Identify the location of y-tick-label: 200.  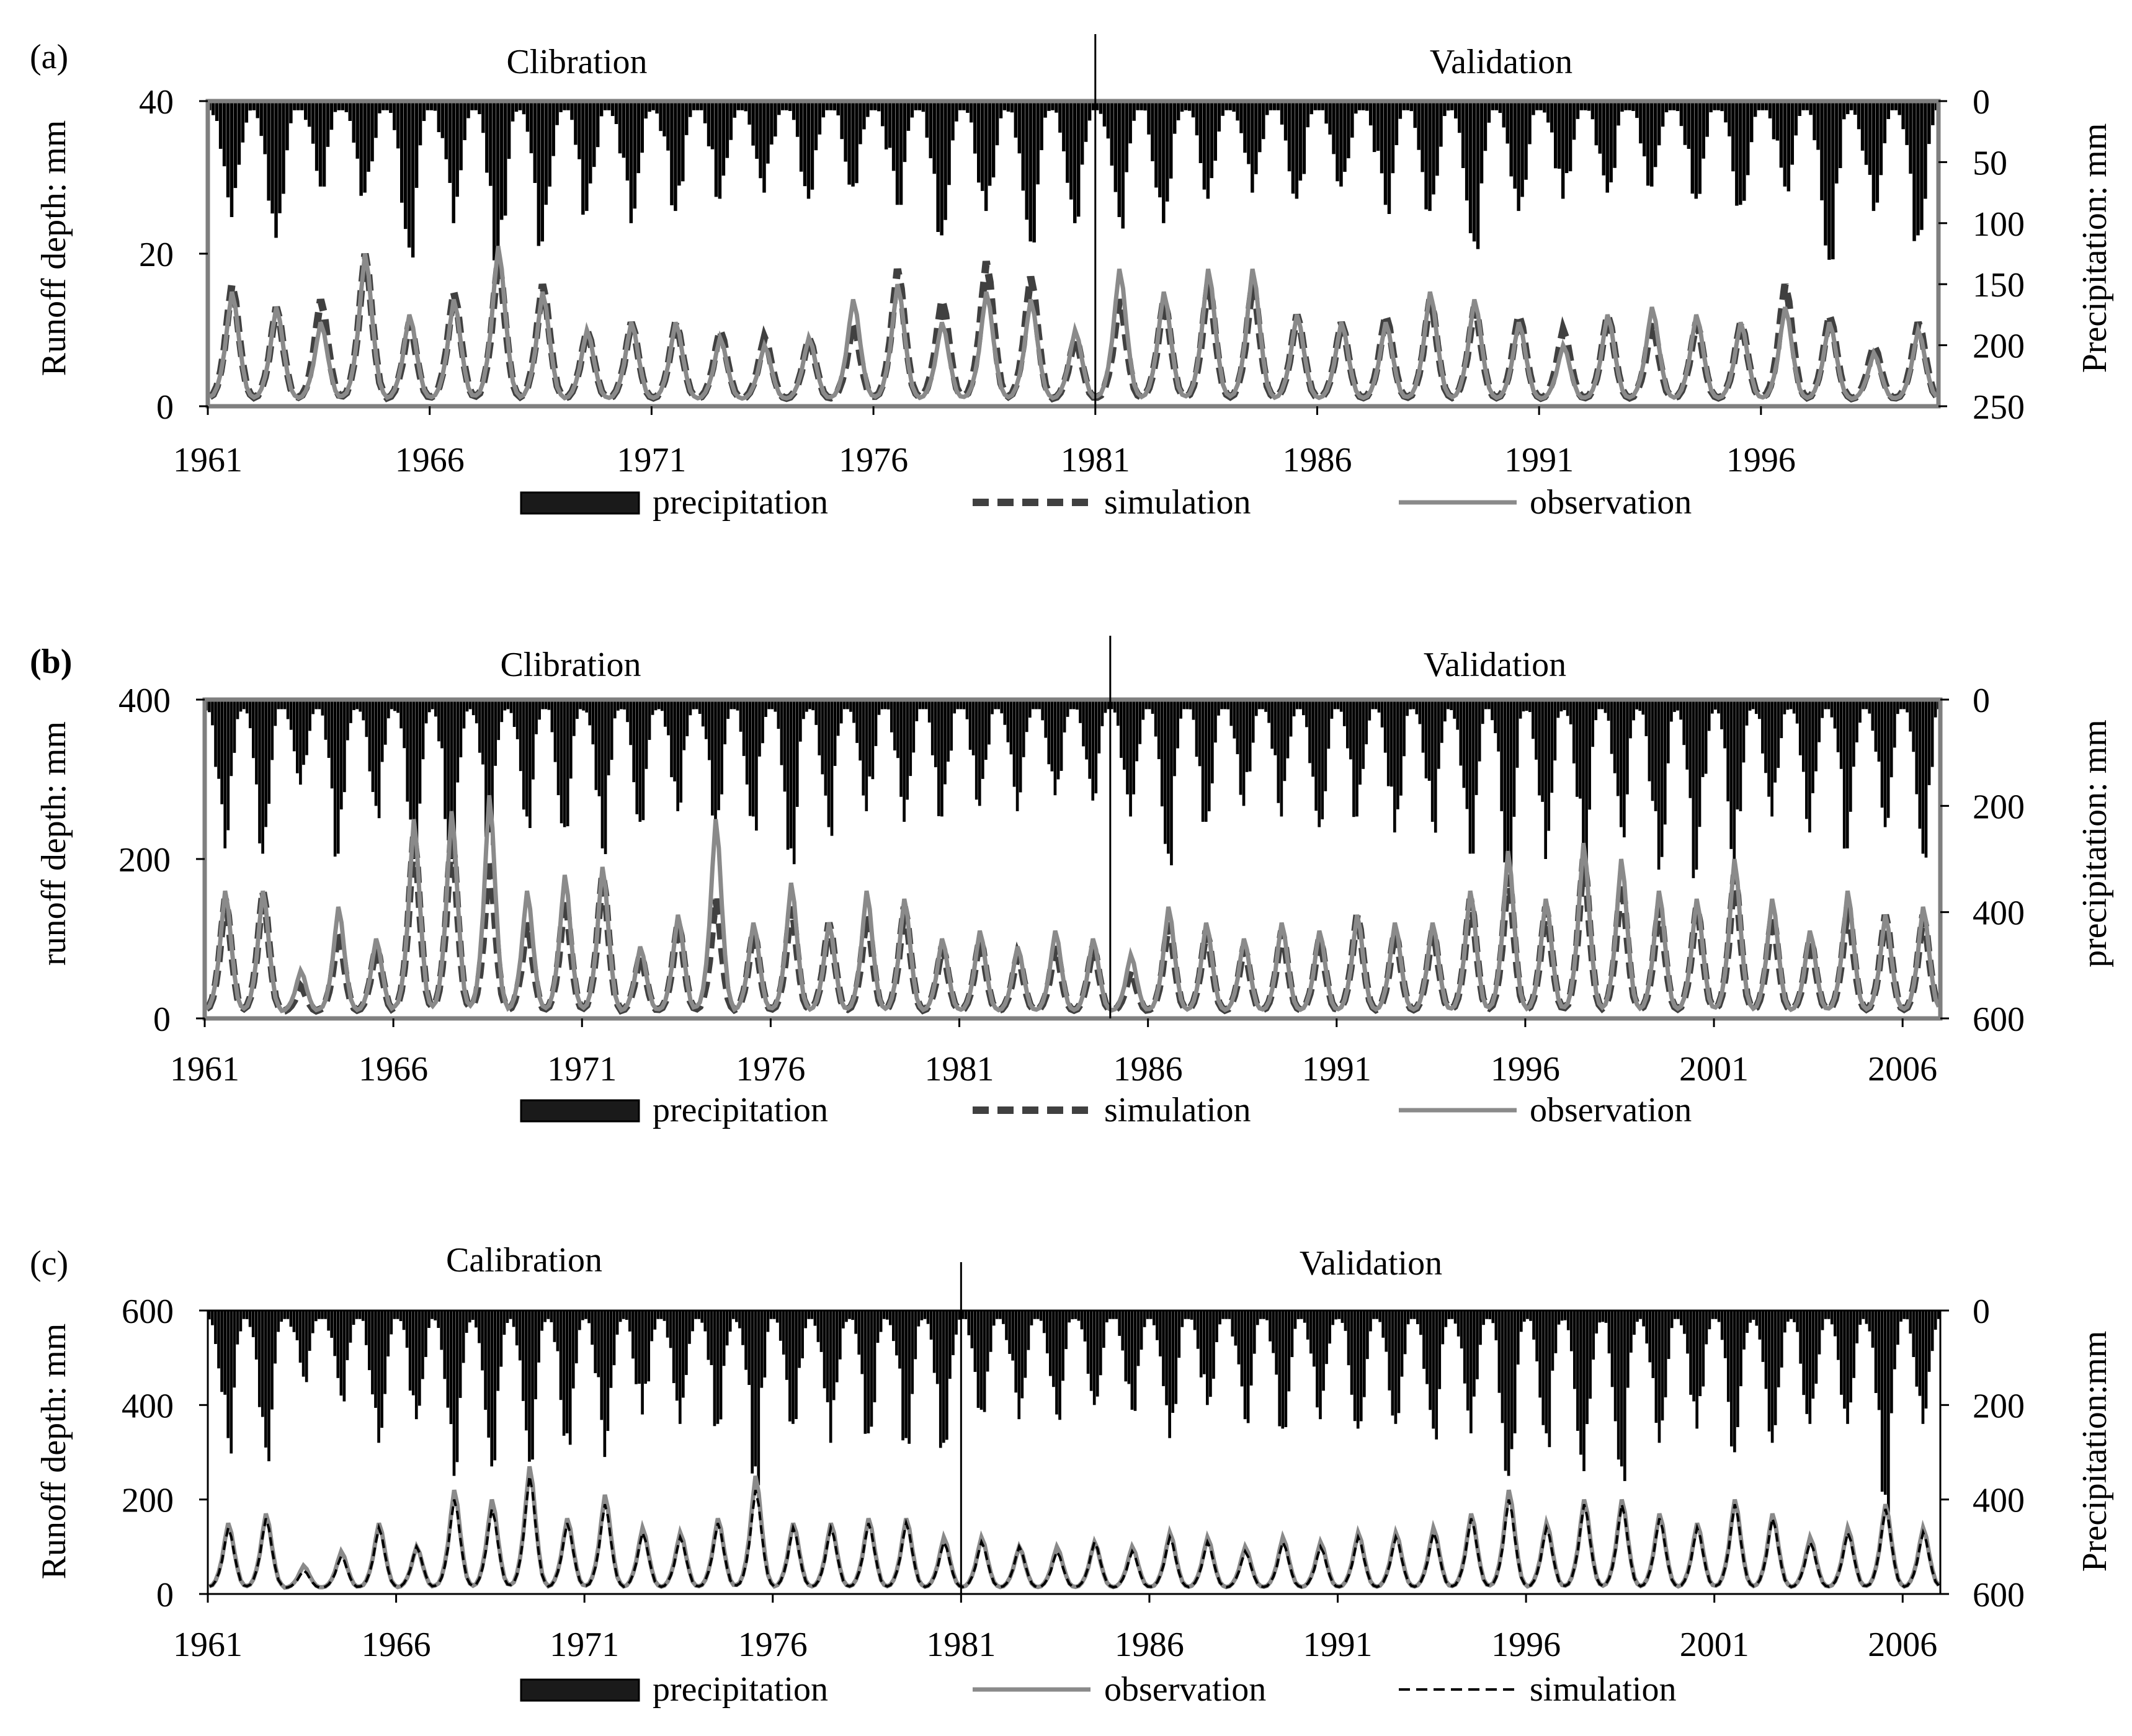
(148, 1501).